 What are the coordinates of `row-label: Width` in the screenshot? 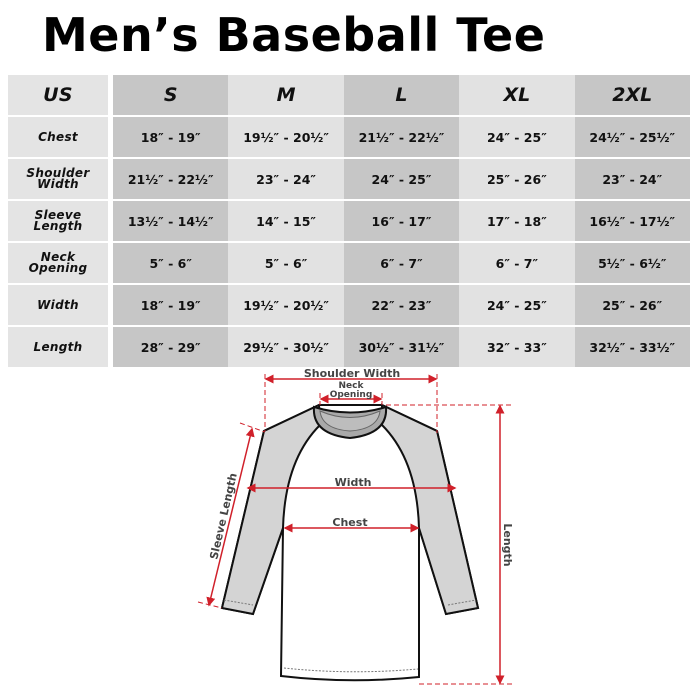 It's located at (58, 305).